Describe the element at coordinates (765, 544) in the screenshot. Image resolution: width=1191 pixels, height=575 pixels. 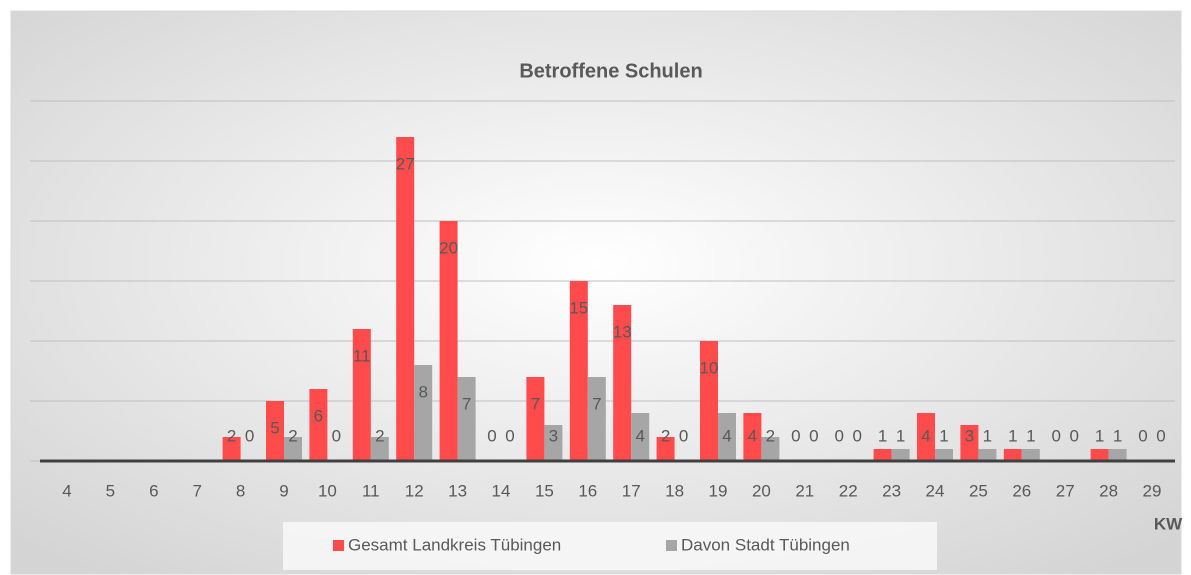
I see `legend-label: Davon Stadt Tübingen` at that location.